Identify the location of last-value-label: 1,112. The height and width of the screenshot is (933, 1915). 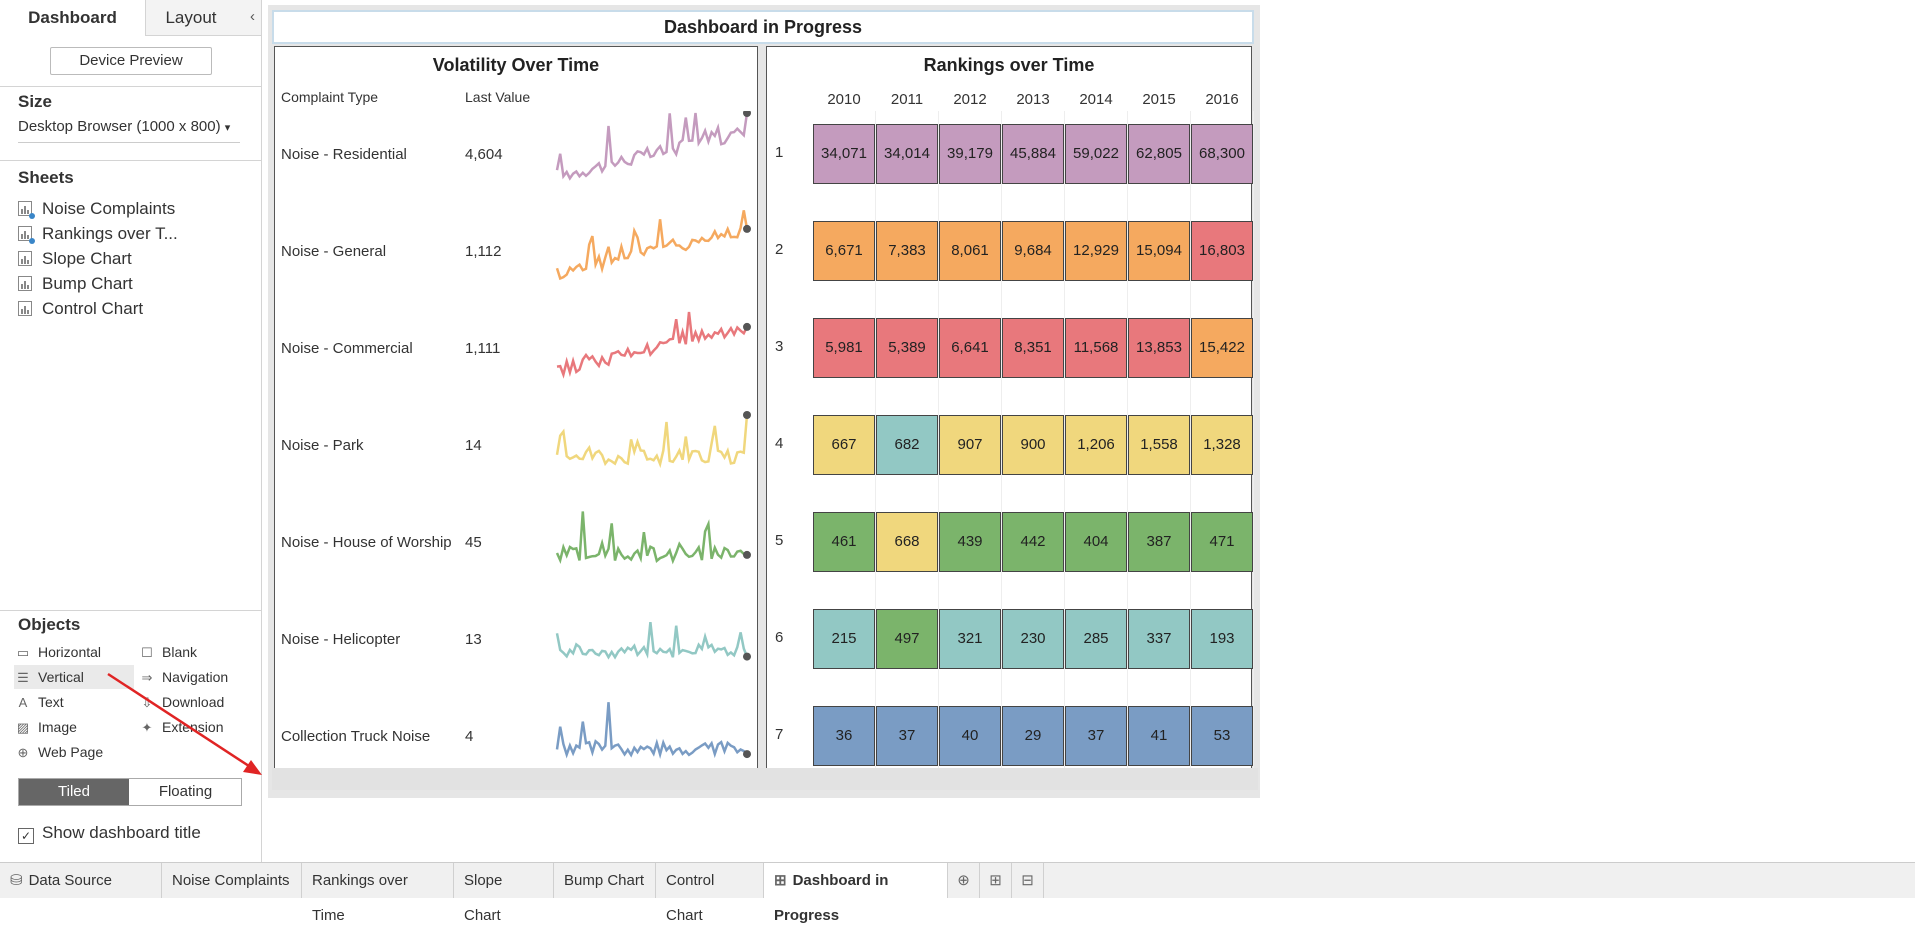
(483, 251).